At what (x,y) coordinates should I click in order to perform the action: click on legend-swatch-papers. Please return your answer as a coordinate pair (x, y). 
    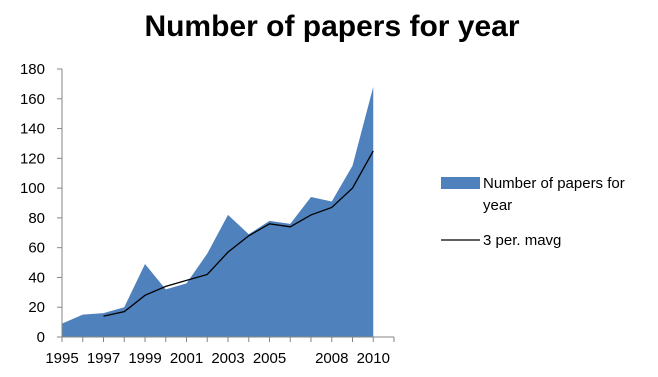
    Looking at the image, I should click on (460, 183).